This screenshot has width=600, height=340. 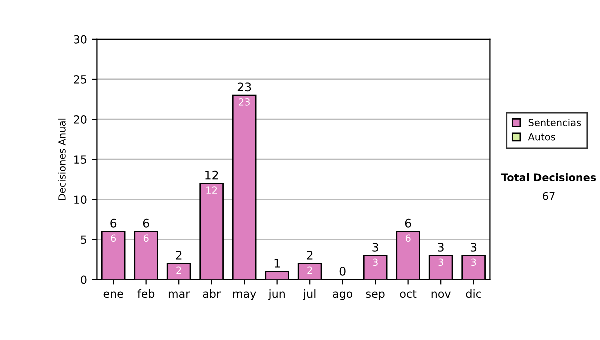 I want to click on y-tick-label: 15, so click(x=80, y=160).